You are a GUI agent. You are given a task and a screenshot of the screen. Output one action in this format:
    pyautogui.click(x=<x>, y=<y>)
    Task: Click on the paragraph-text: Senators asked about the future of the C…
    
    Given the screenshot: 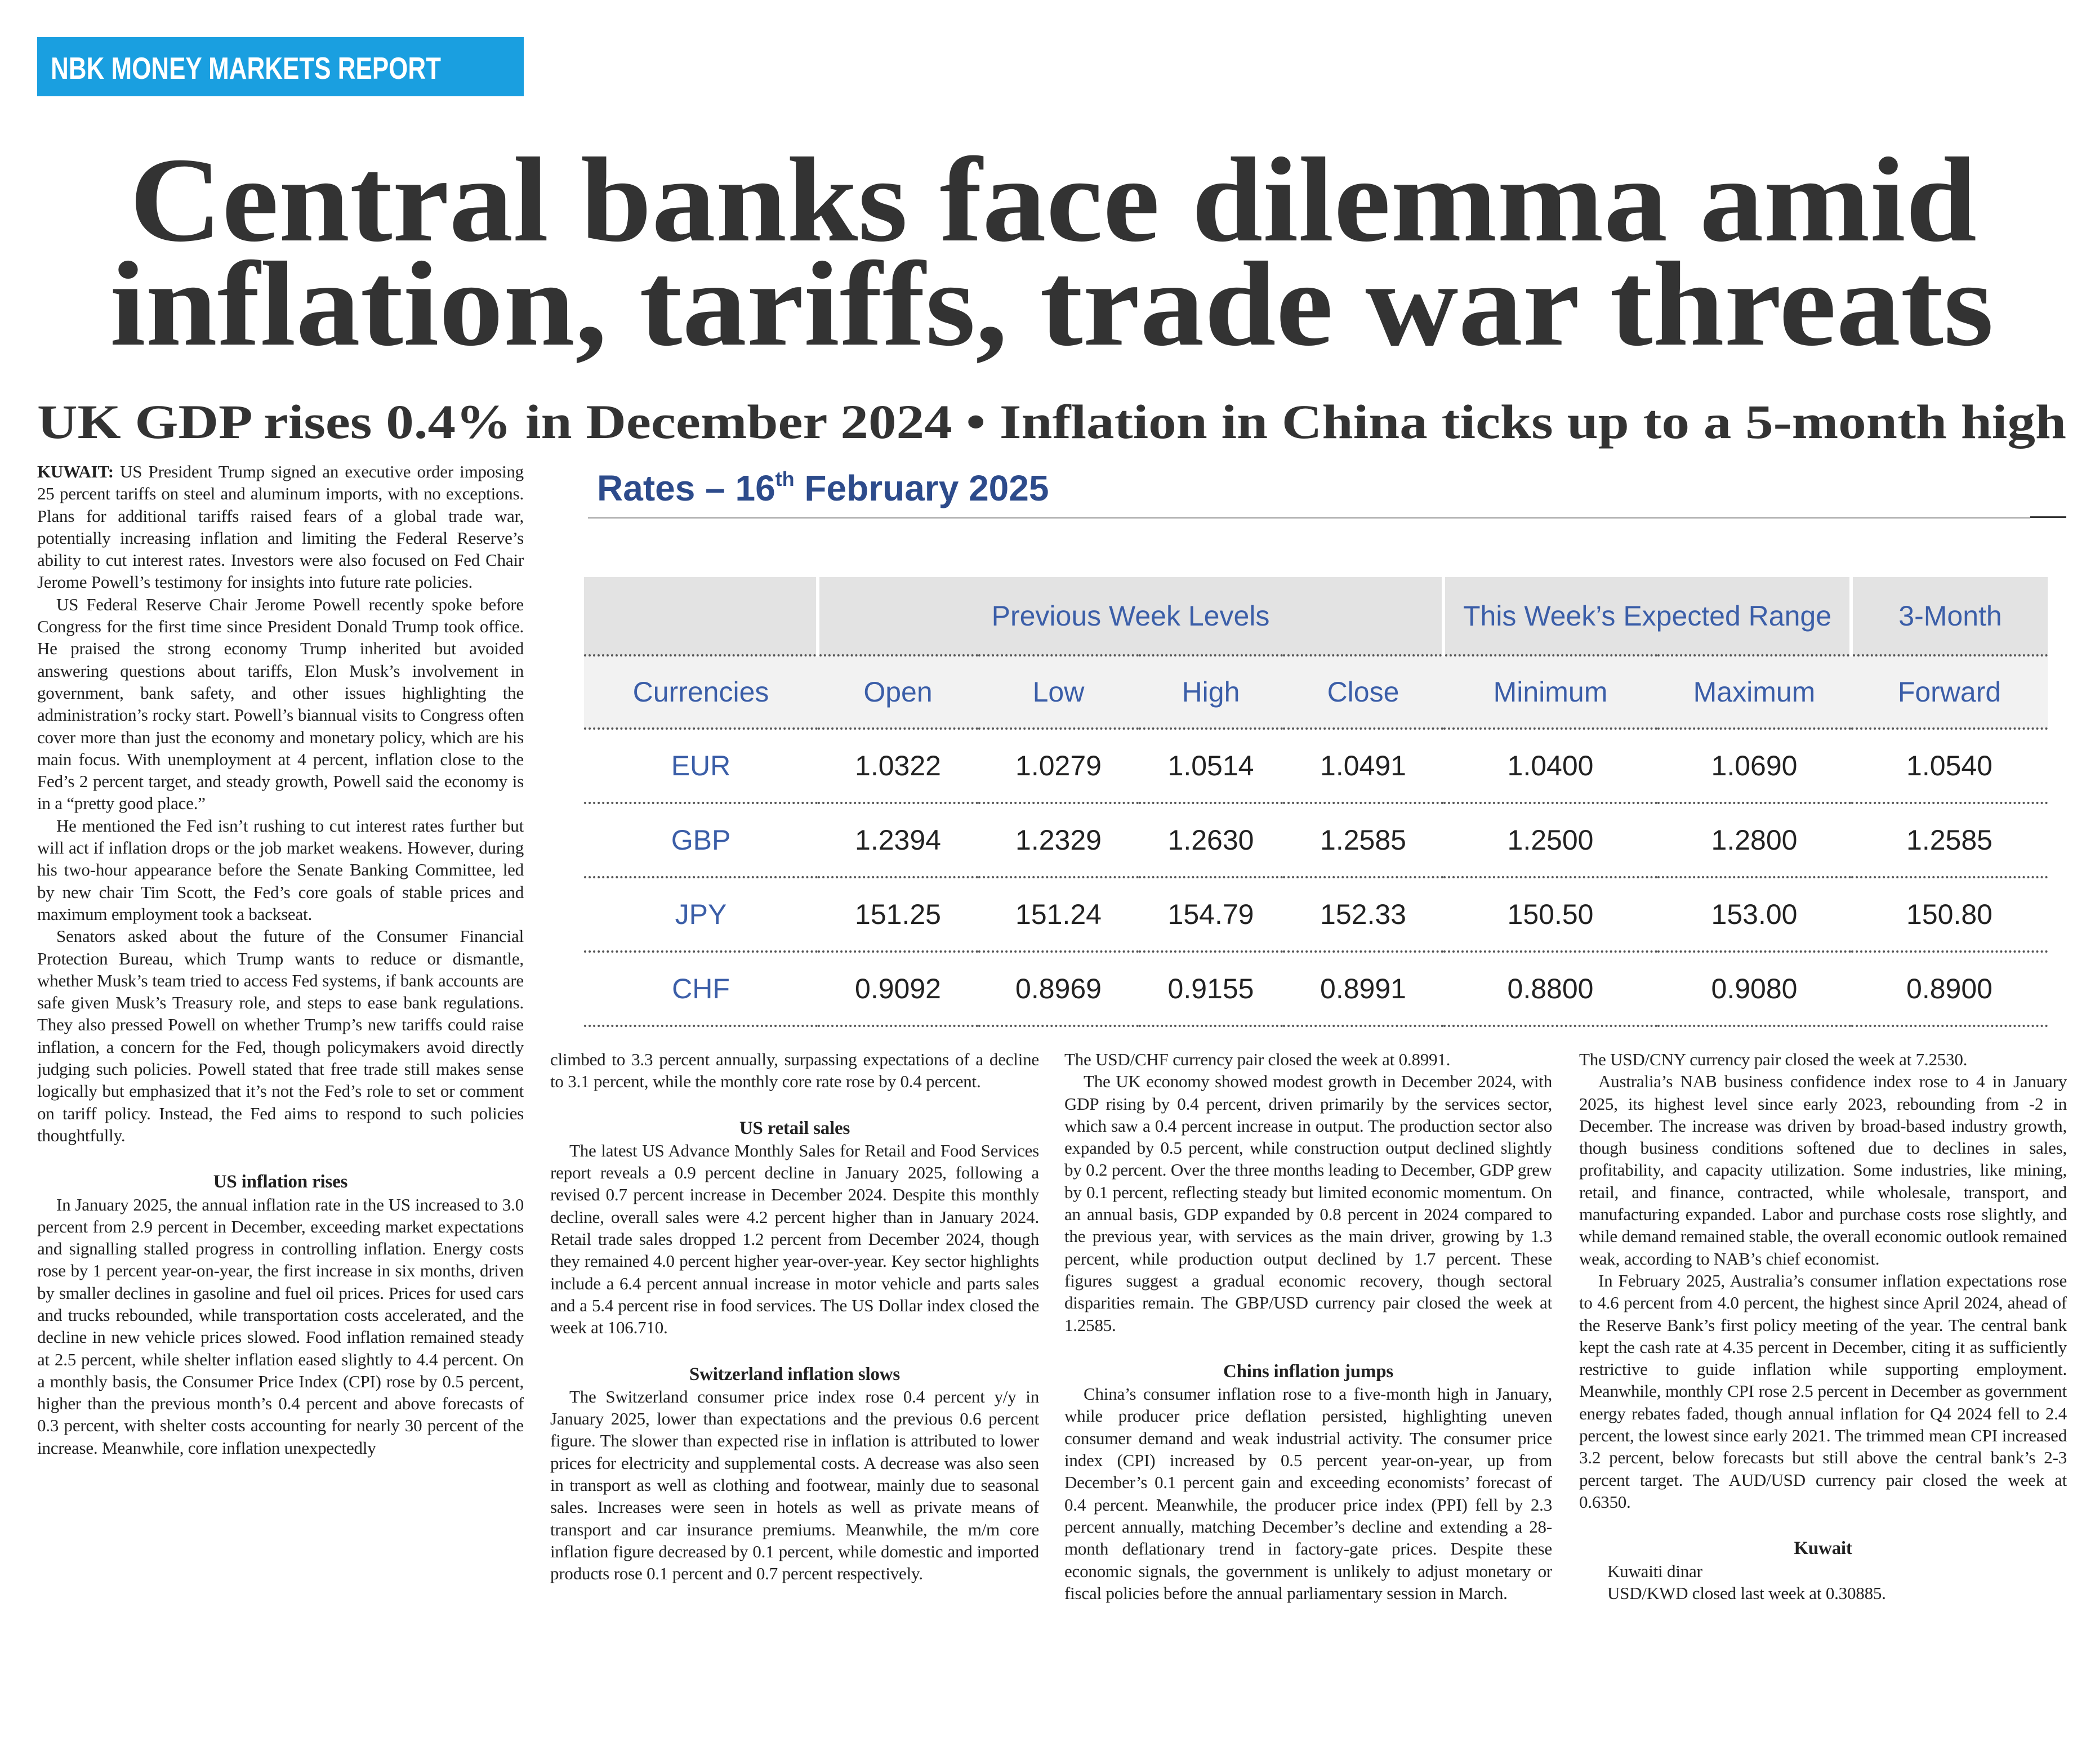 What is the action you would take?
    pyautogui.click(x=281, y=1035)
    